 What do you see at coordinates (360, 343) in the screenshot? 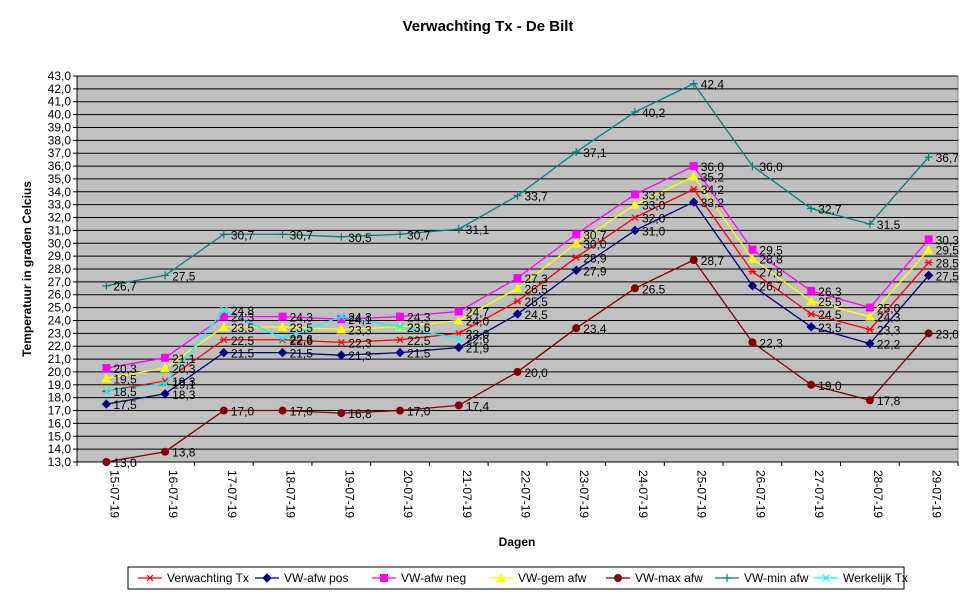
I see `data-label: 22,3` at bounding box center [360, 343].